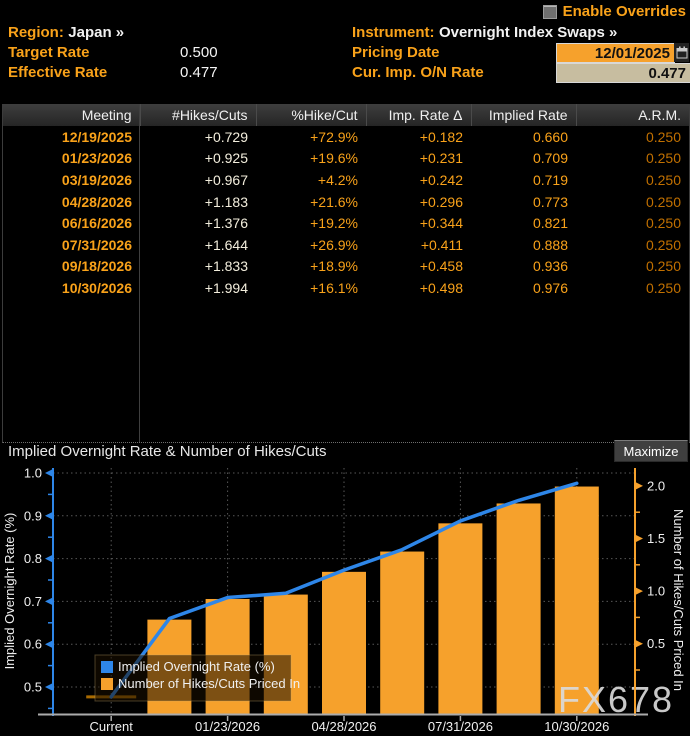 The width and height of the screenshot is (690, 736). What do you see at coordinates (334, 158) in the screenshot?
I see `cell-hikecut: +19.6%` at bounding box center [334, 158].